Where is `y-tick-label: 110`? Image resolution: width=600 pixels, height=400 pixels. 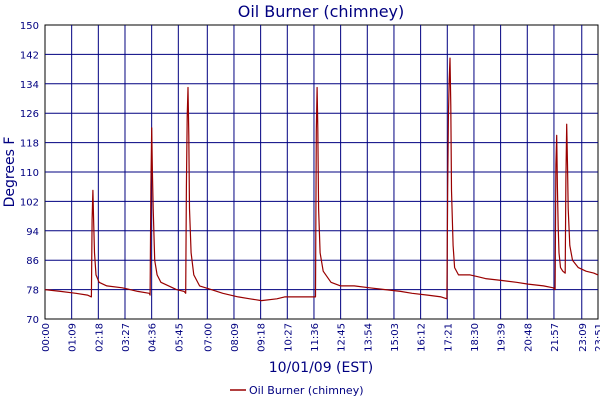
y-tick-label: 110 is located at coordinates (29, 173).